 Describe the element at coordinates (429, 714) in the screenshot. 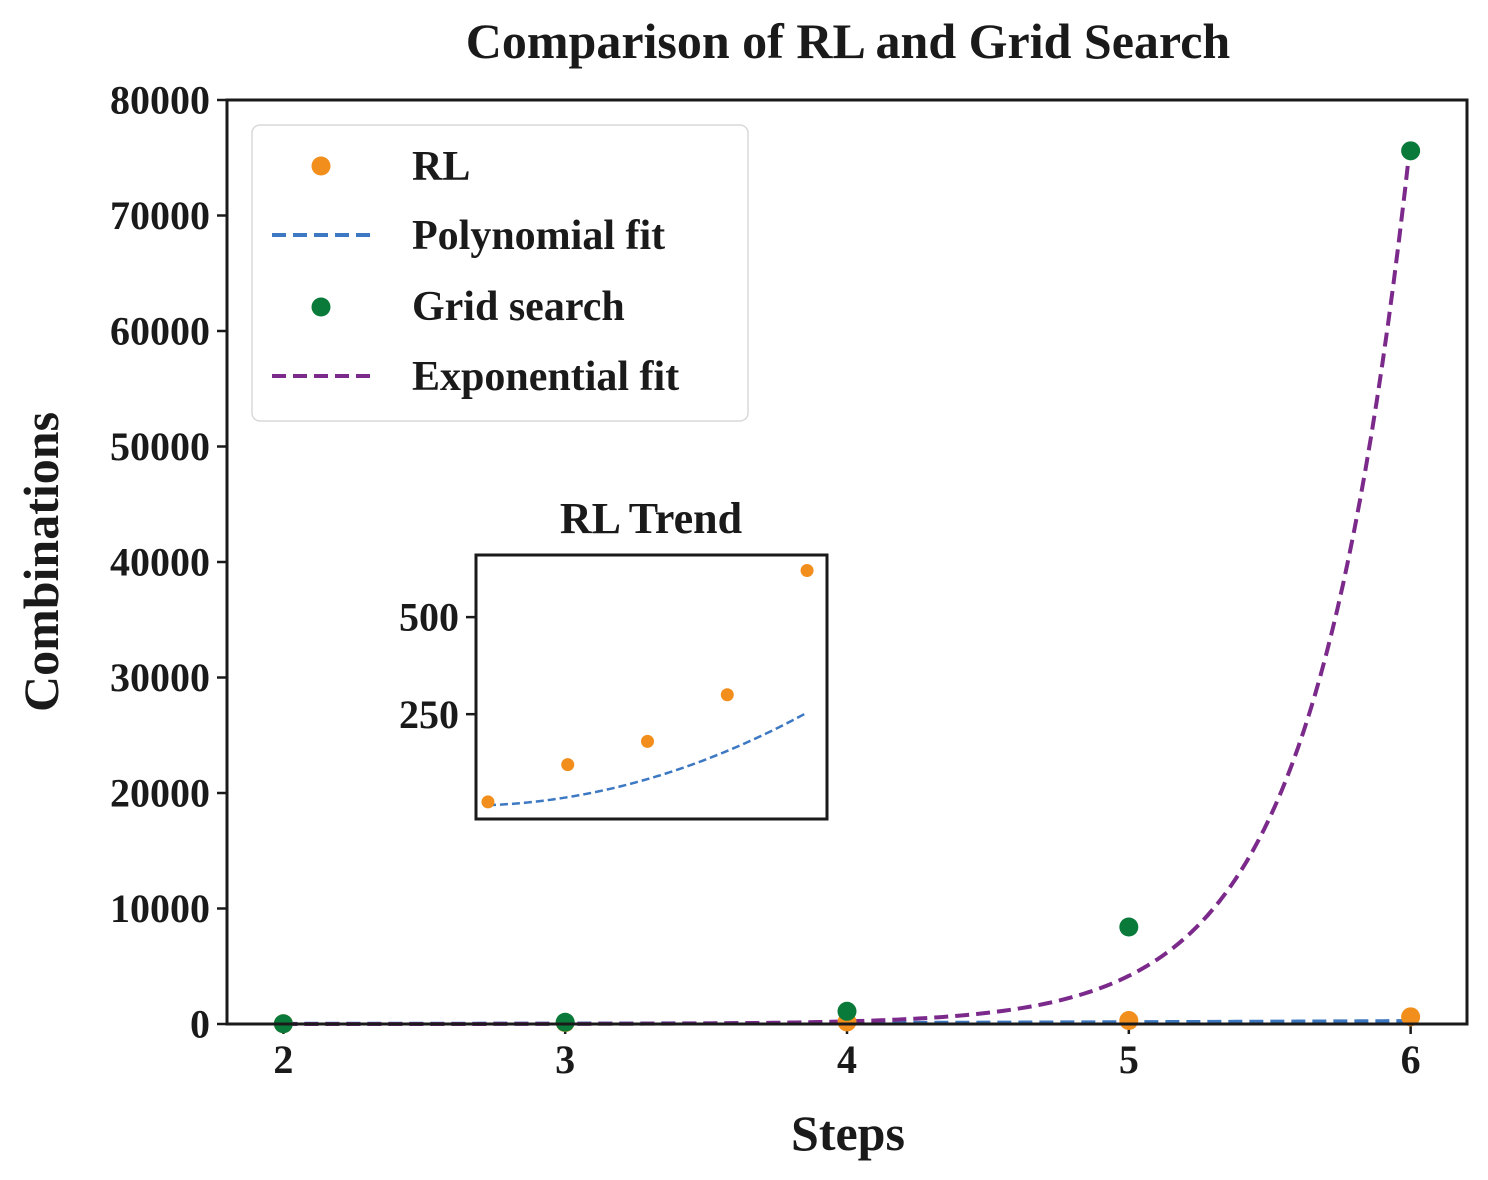

I see `y-tick-label: 250` at that location.